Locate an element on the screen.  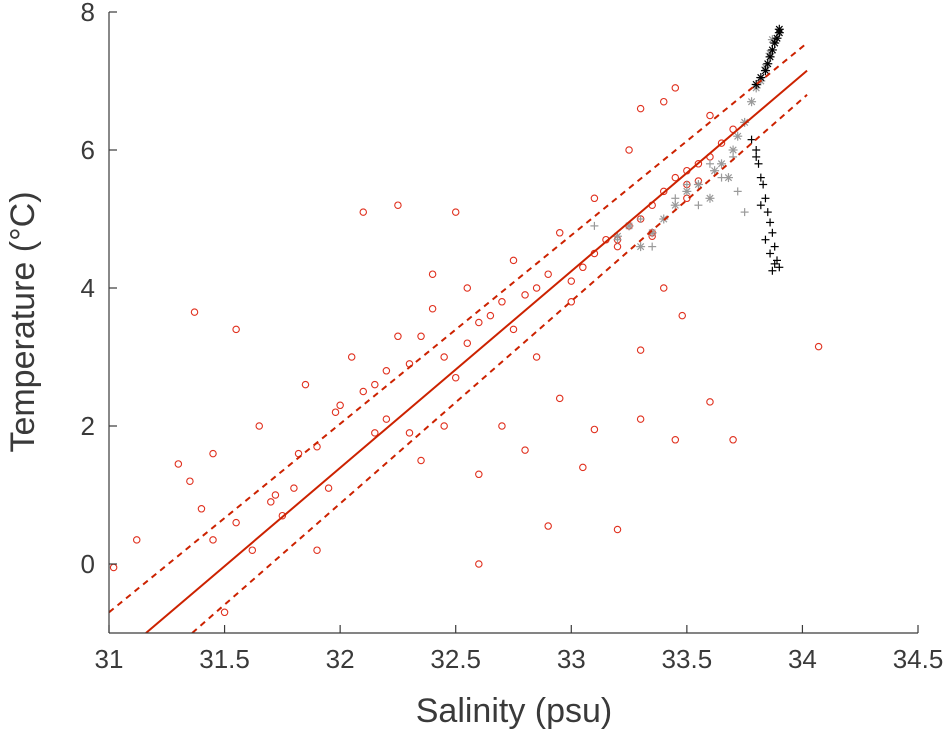
x-tick-label: 31.5 is located at coordinates (224, 659).